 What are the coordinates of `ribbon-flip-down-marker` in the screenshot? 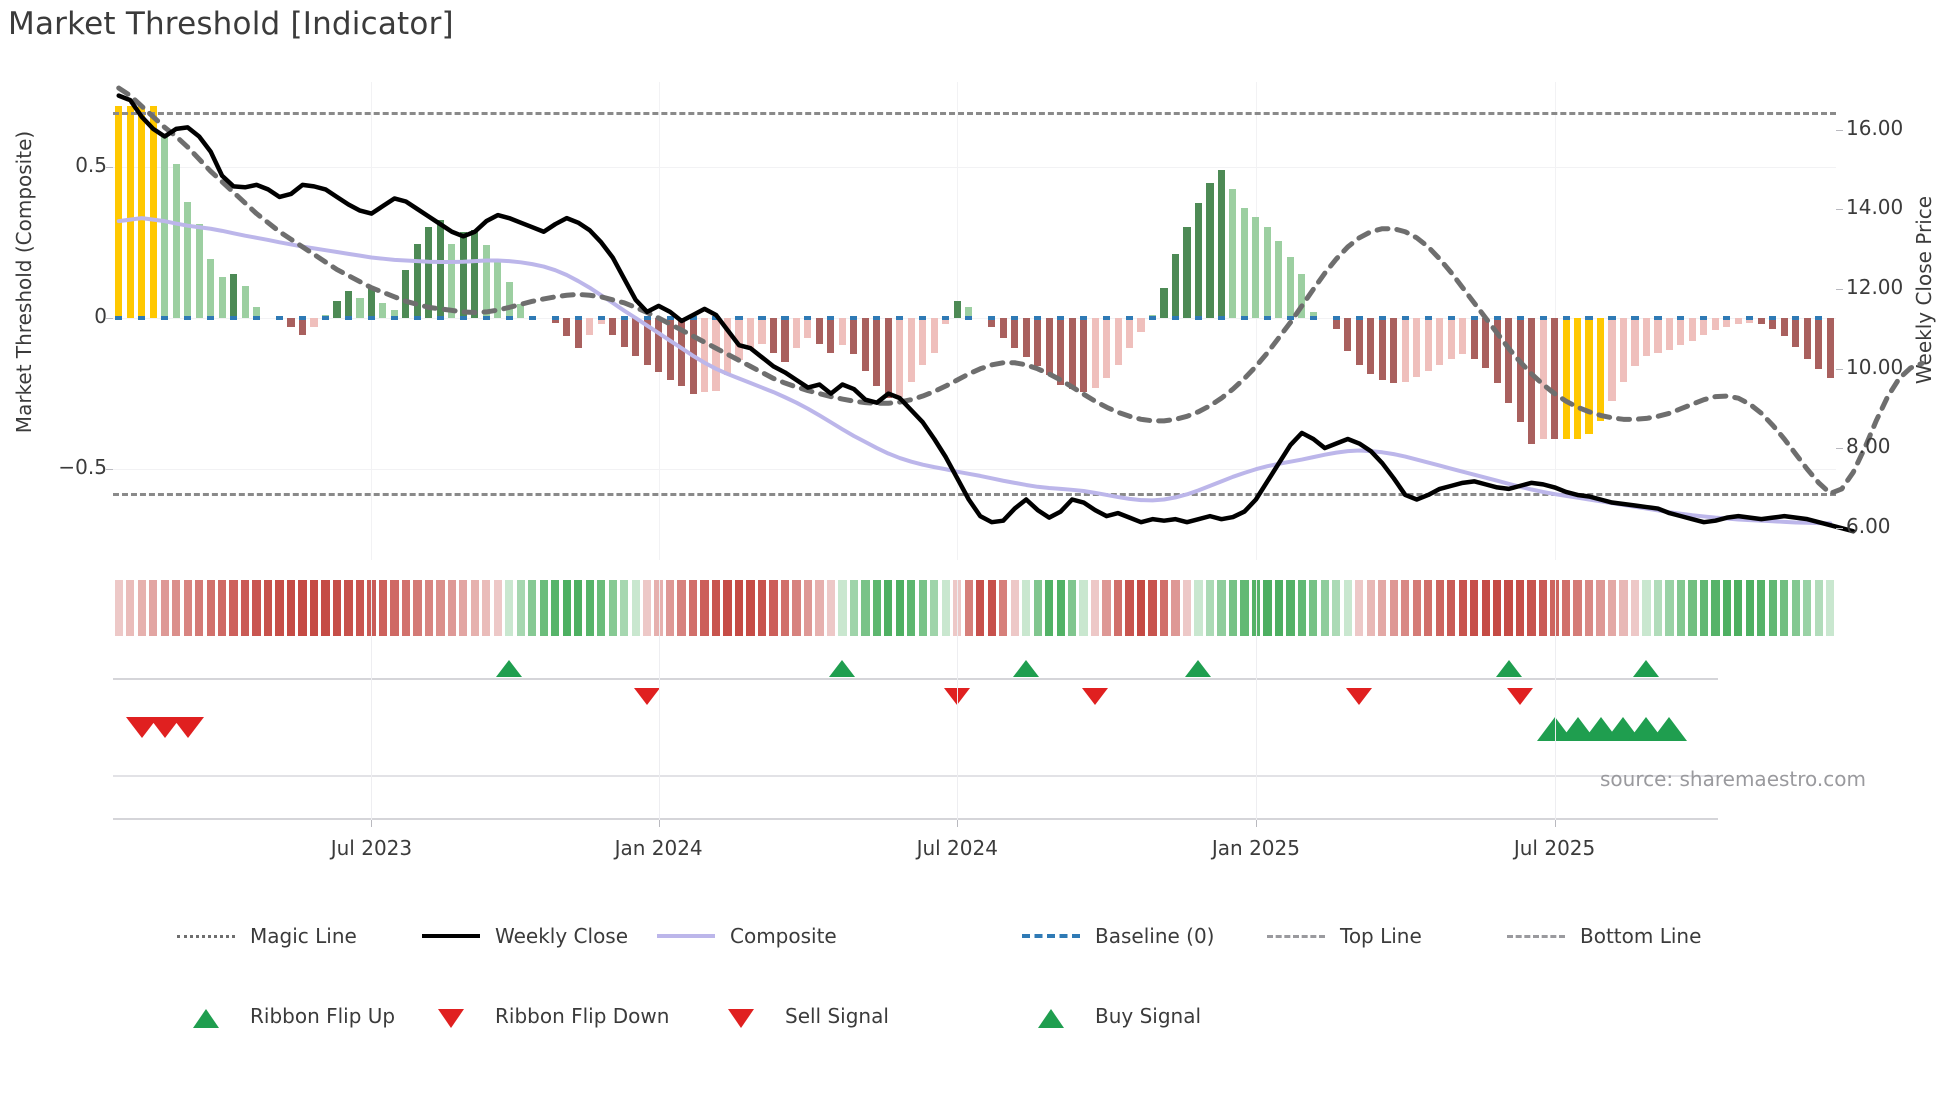 It's located at (1520, 696).